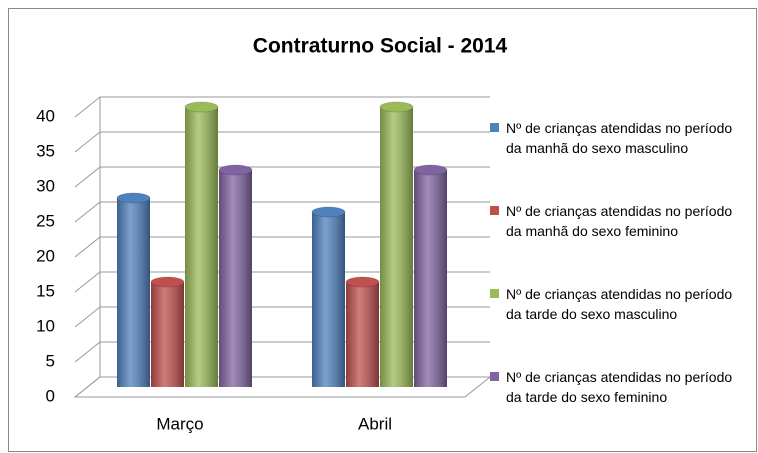 This screenshot has height=453, width=758. What do you see at coordinates (45, 325) in the screenshot?
I see `y-tick-label: 10` at bounding box center [45, 325].